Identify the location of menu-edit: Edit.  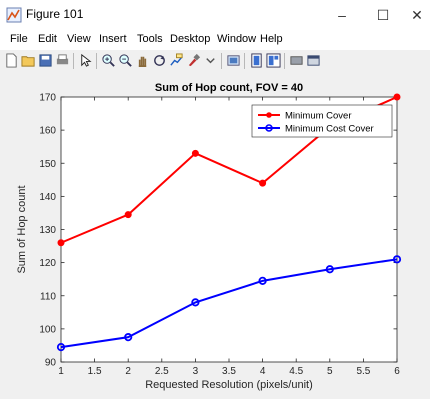
(47, 39).